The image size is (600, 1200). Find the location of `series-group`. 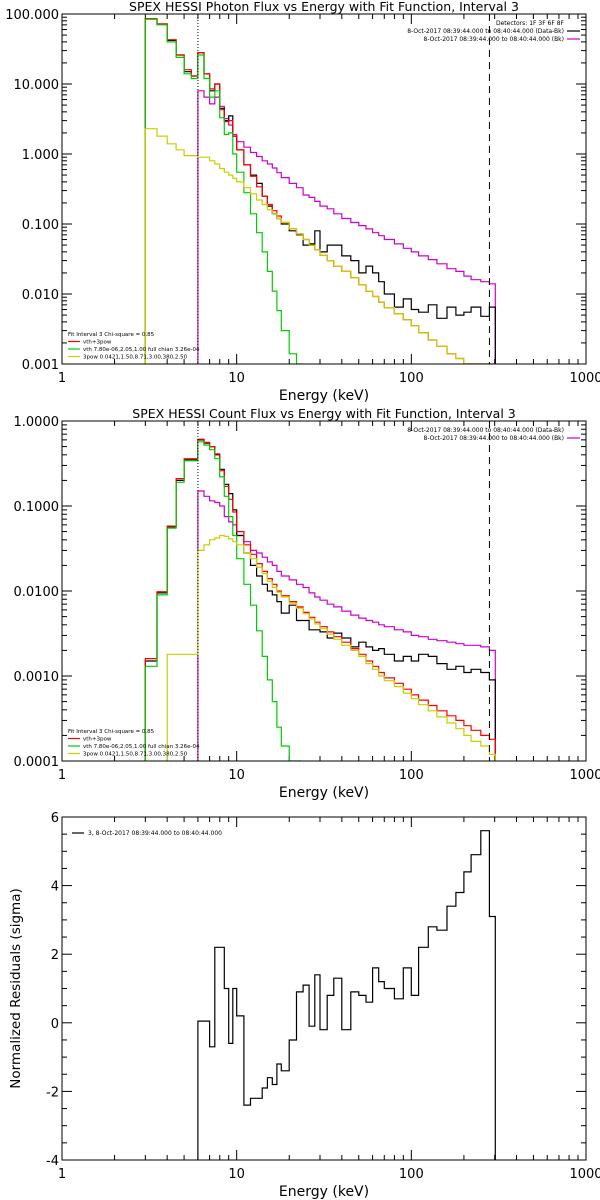

series-group is located at coordinates (346, 995).